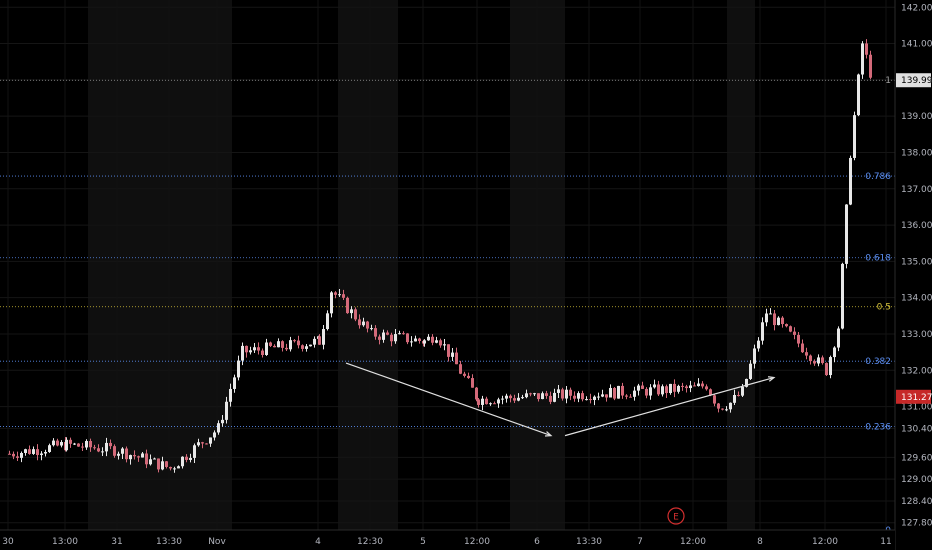  I want to click on price-axis-bg, so click(913, 275).